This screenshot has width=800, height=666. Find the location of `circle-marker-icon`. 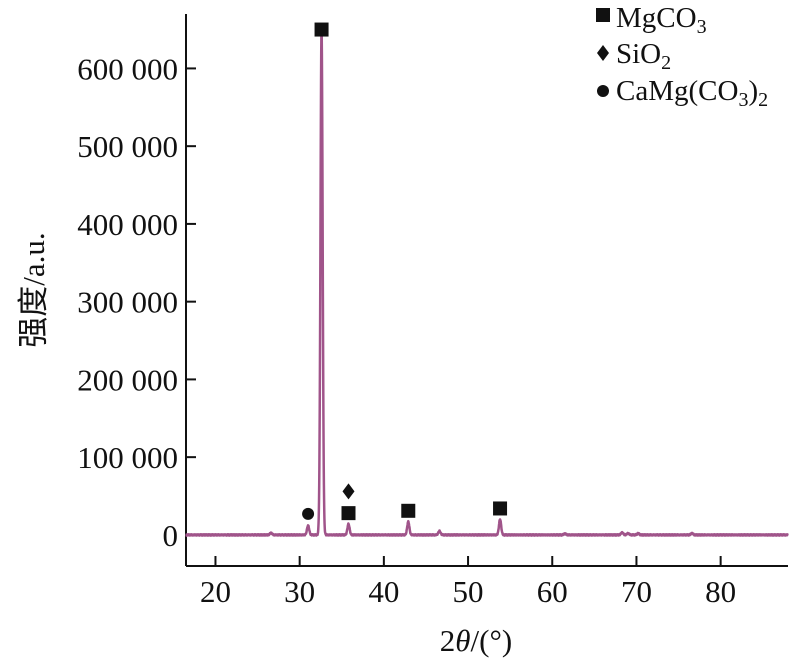

circle-marker-icon is located at coordinates (603, 91).